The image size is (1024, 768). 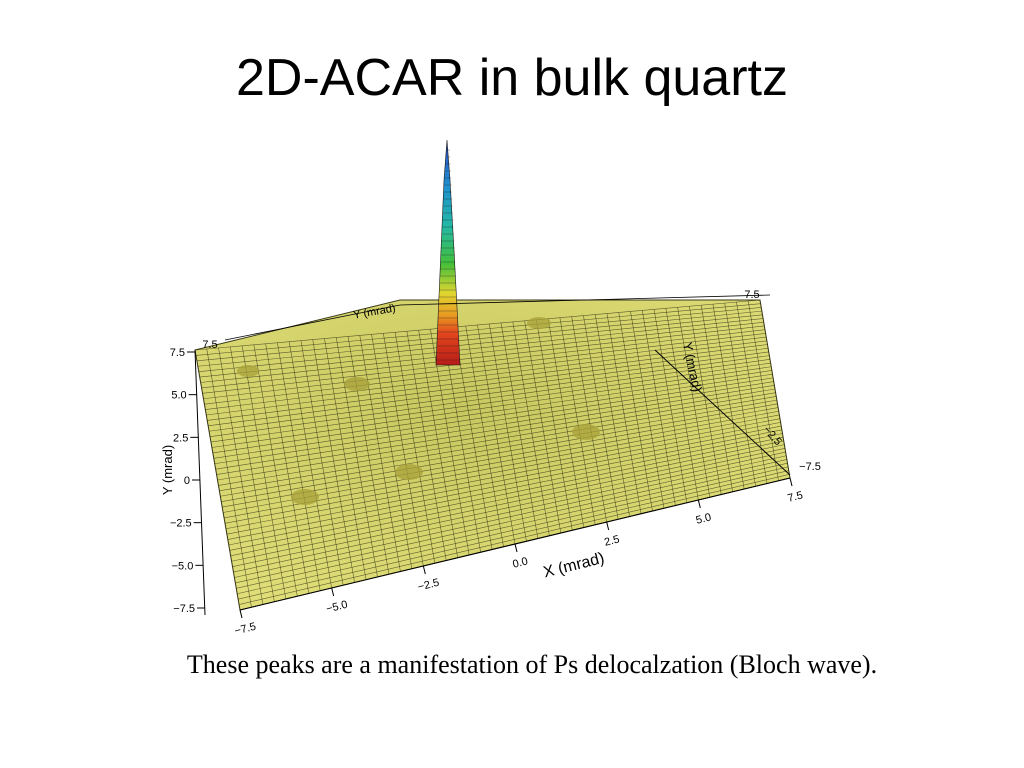 I want to click on y-right-tick: −7.5, so click(x=810, y=467).